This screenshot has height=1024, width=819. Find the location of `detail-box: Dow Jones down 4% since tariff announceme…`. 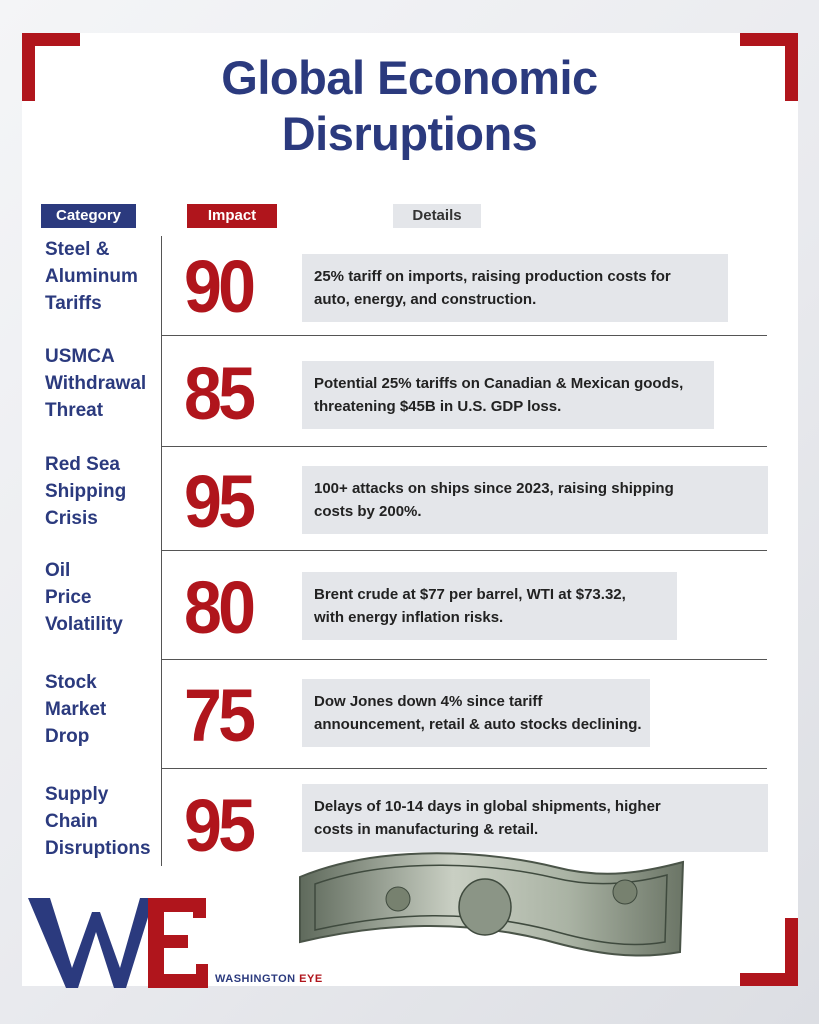

detail-box: Dow Jones down 4% since tariff announceme… is located at coordinates (476, 713).